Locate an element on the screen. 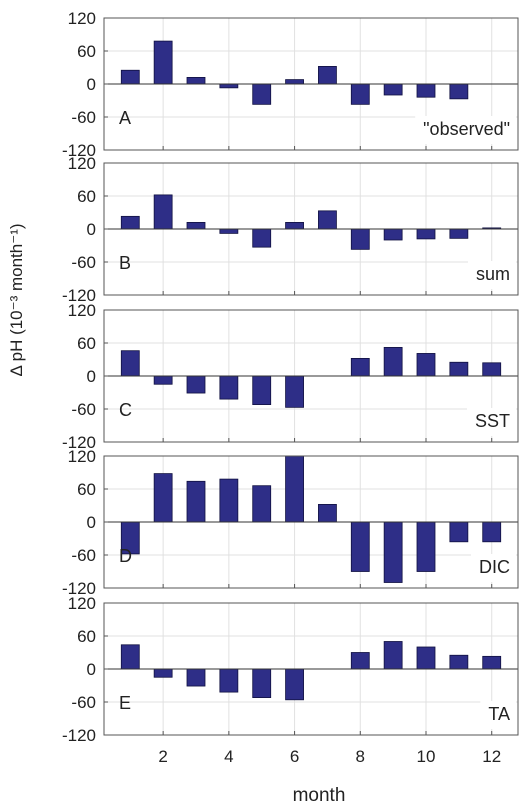 This screenshot has width=524, height=810. panel-tag-a: "observed" is located at coordinates (466, 129).